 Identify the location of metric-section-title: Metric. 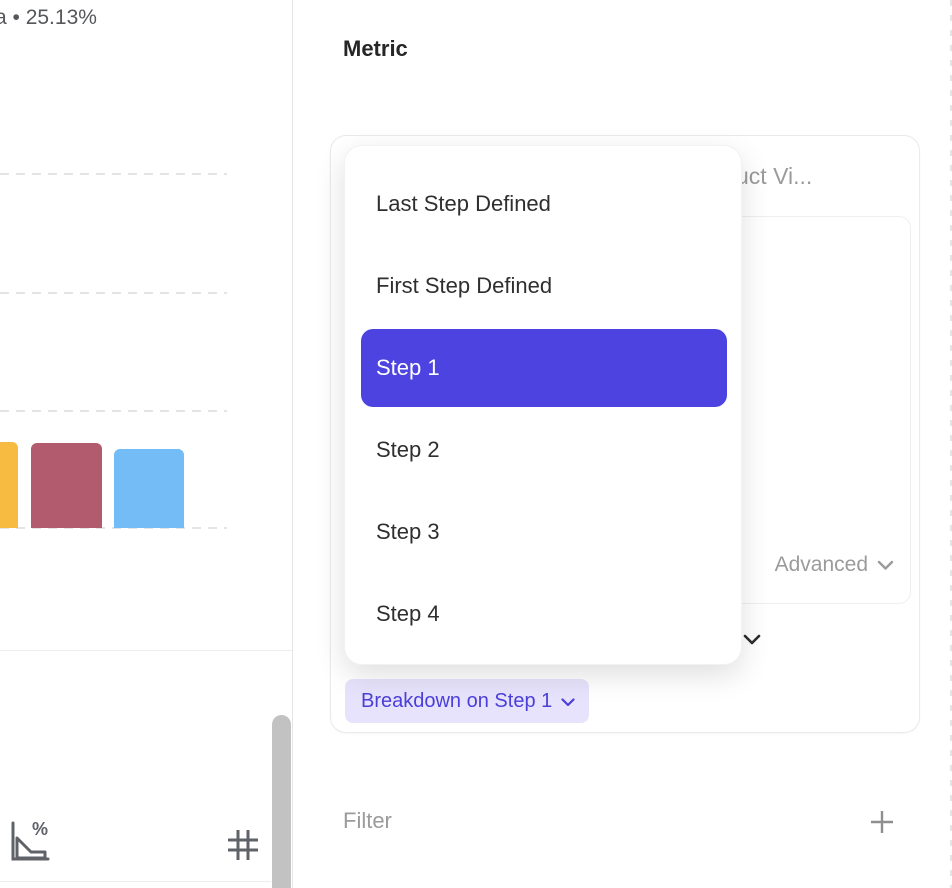
(375, 48).